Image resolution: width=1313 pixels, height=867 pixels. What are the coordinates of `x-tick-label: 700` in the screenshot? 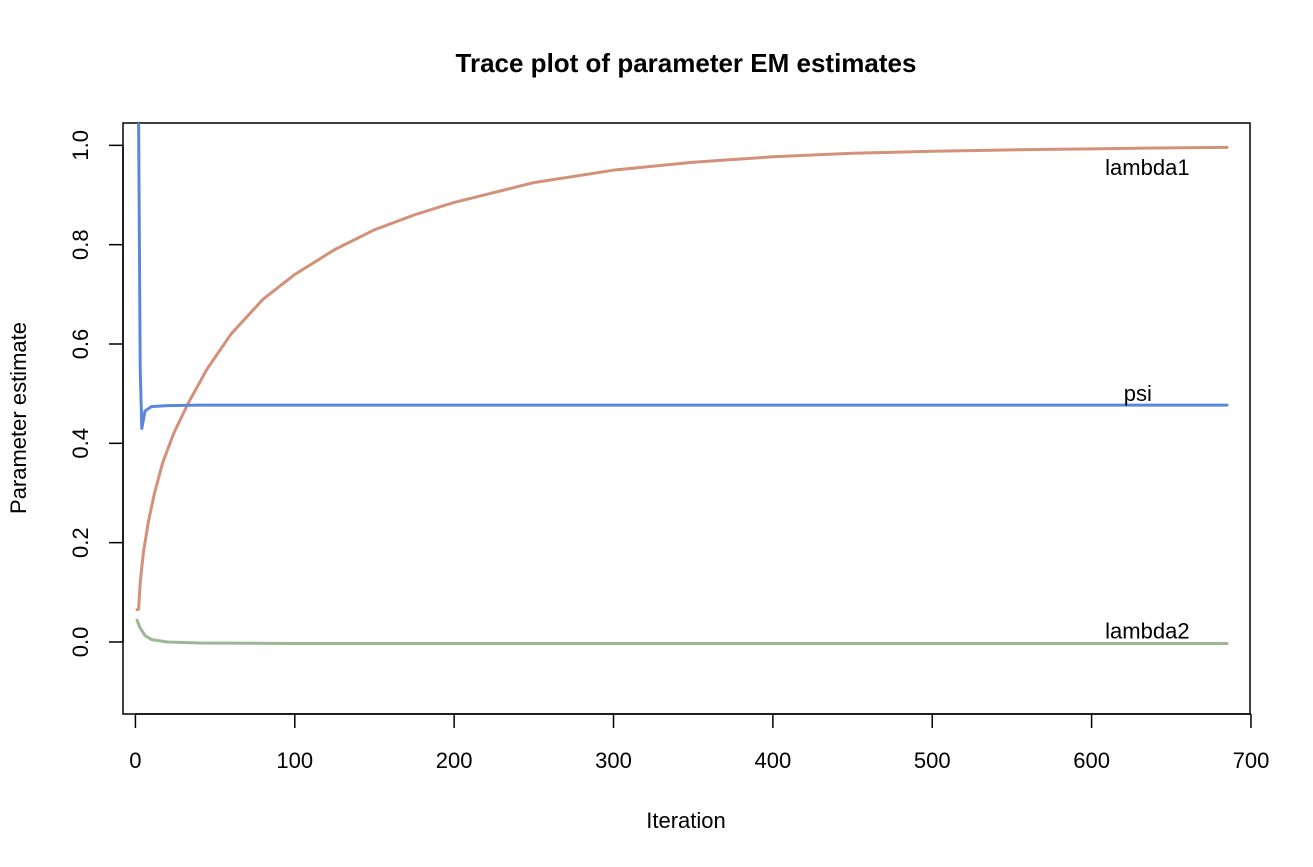 It's located at (1251, 760).